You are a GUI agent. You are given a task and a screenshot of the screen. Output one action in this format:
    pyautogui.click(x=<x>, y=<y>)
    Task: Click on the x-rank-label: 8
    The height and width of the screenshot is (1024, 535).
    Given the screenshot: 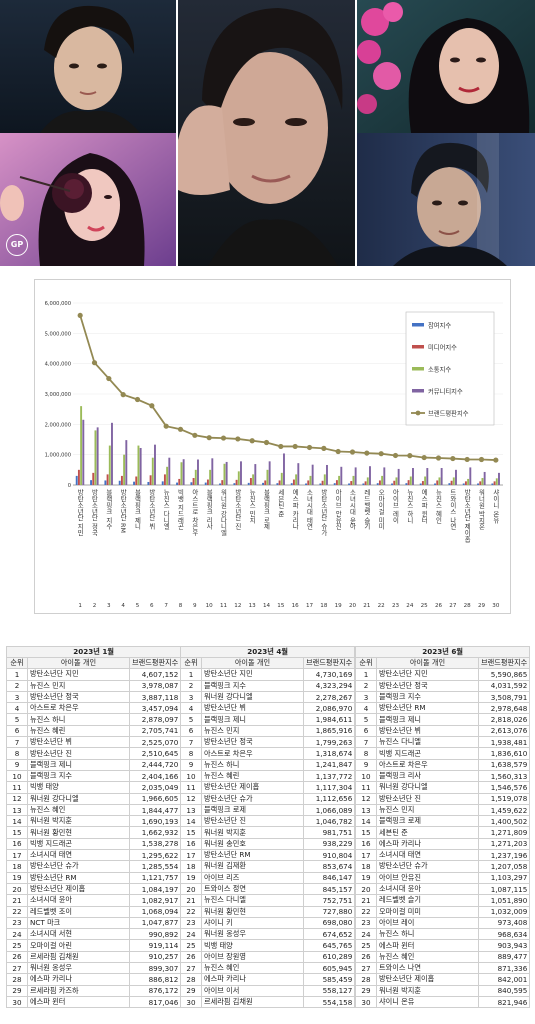 What is the action you would take?
    pyautogui.click(x=181, y=606)
    